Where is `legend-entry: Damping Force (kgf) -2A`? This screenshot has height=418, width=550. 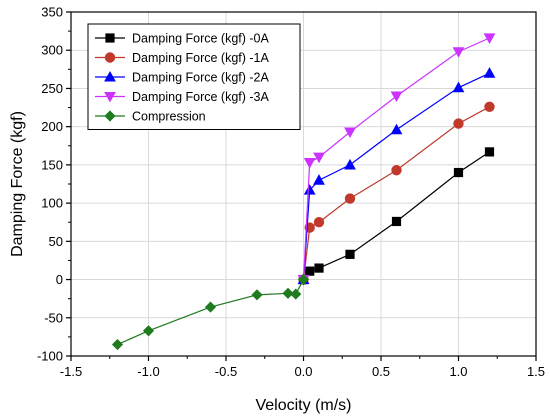
legend-entry: Damping Force (kgf) -2A is located at coordinates (182, 78).